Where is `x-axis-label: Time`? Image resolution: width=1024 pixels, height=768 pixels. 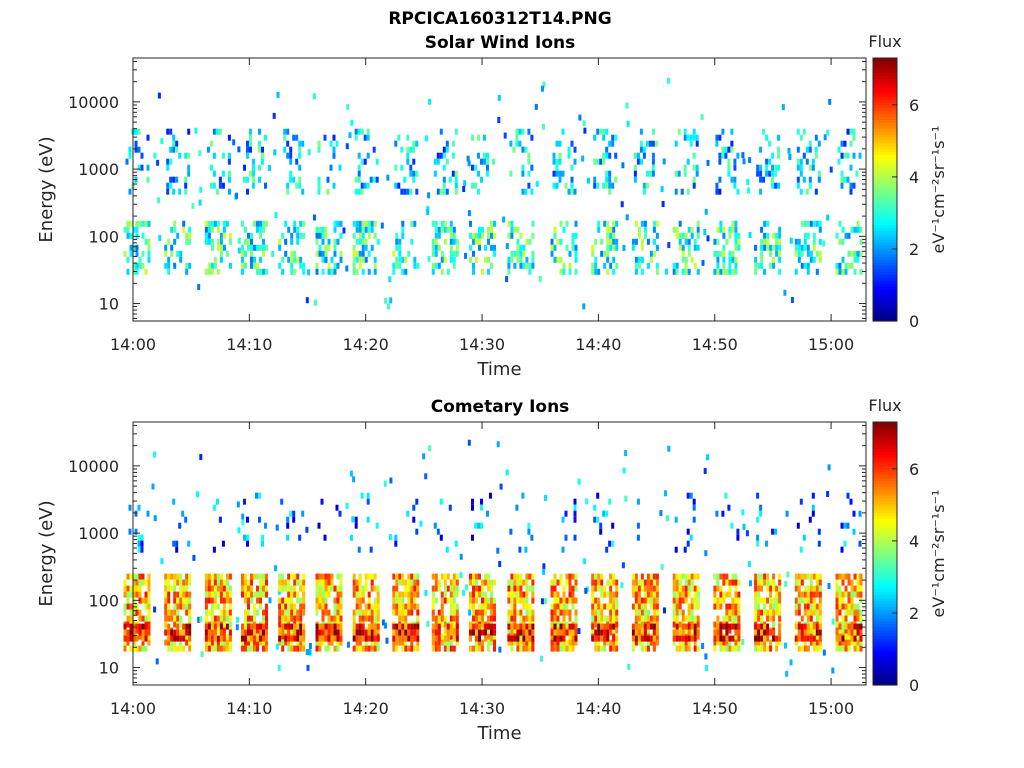
x-axis-label: Time is located at coordinates (498, 733).